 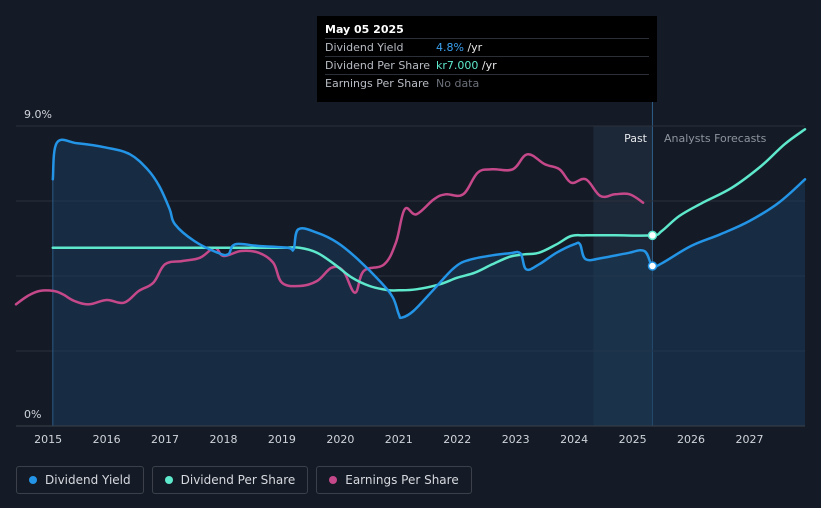 I want to click on tooltip-label: Dividend Per Share, so click(x=378, y=65).